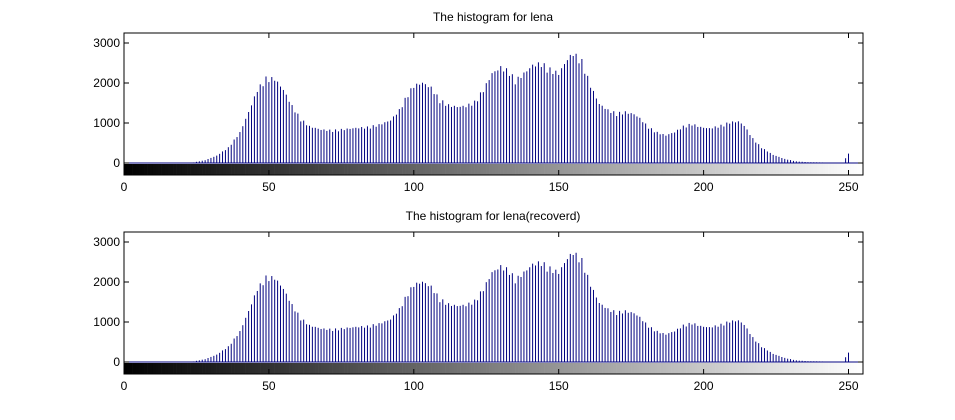 Image resolution: width=955 pixels, height=420 pixels. I want to click on x-tick-label: 0, so click(124, 187).